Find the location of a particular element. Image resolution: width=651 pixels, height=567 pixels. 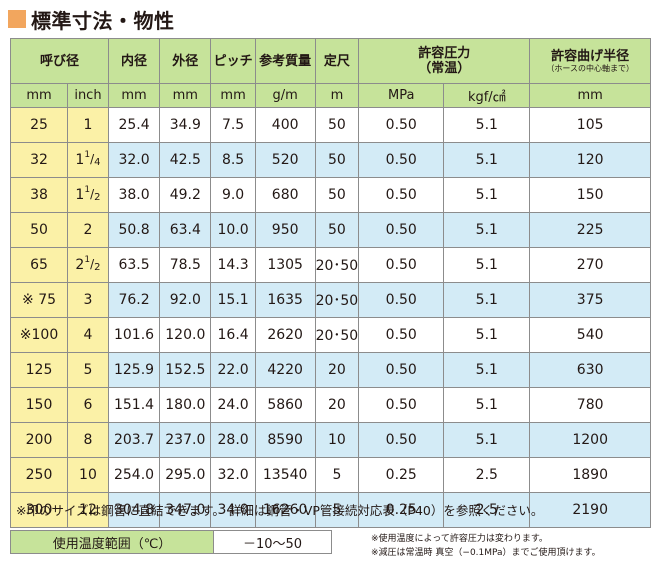

inner-diameter-cell: 76.2 is located at coordinates (134, 300).